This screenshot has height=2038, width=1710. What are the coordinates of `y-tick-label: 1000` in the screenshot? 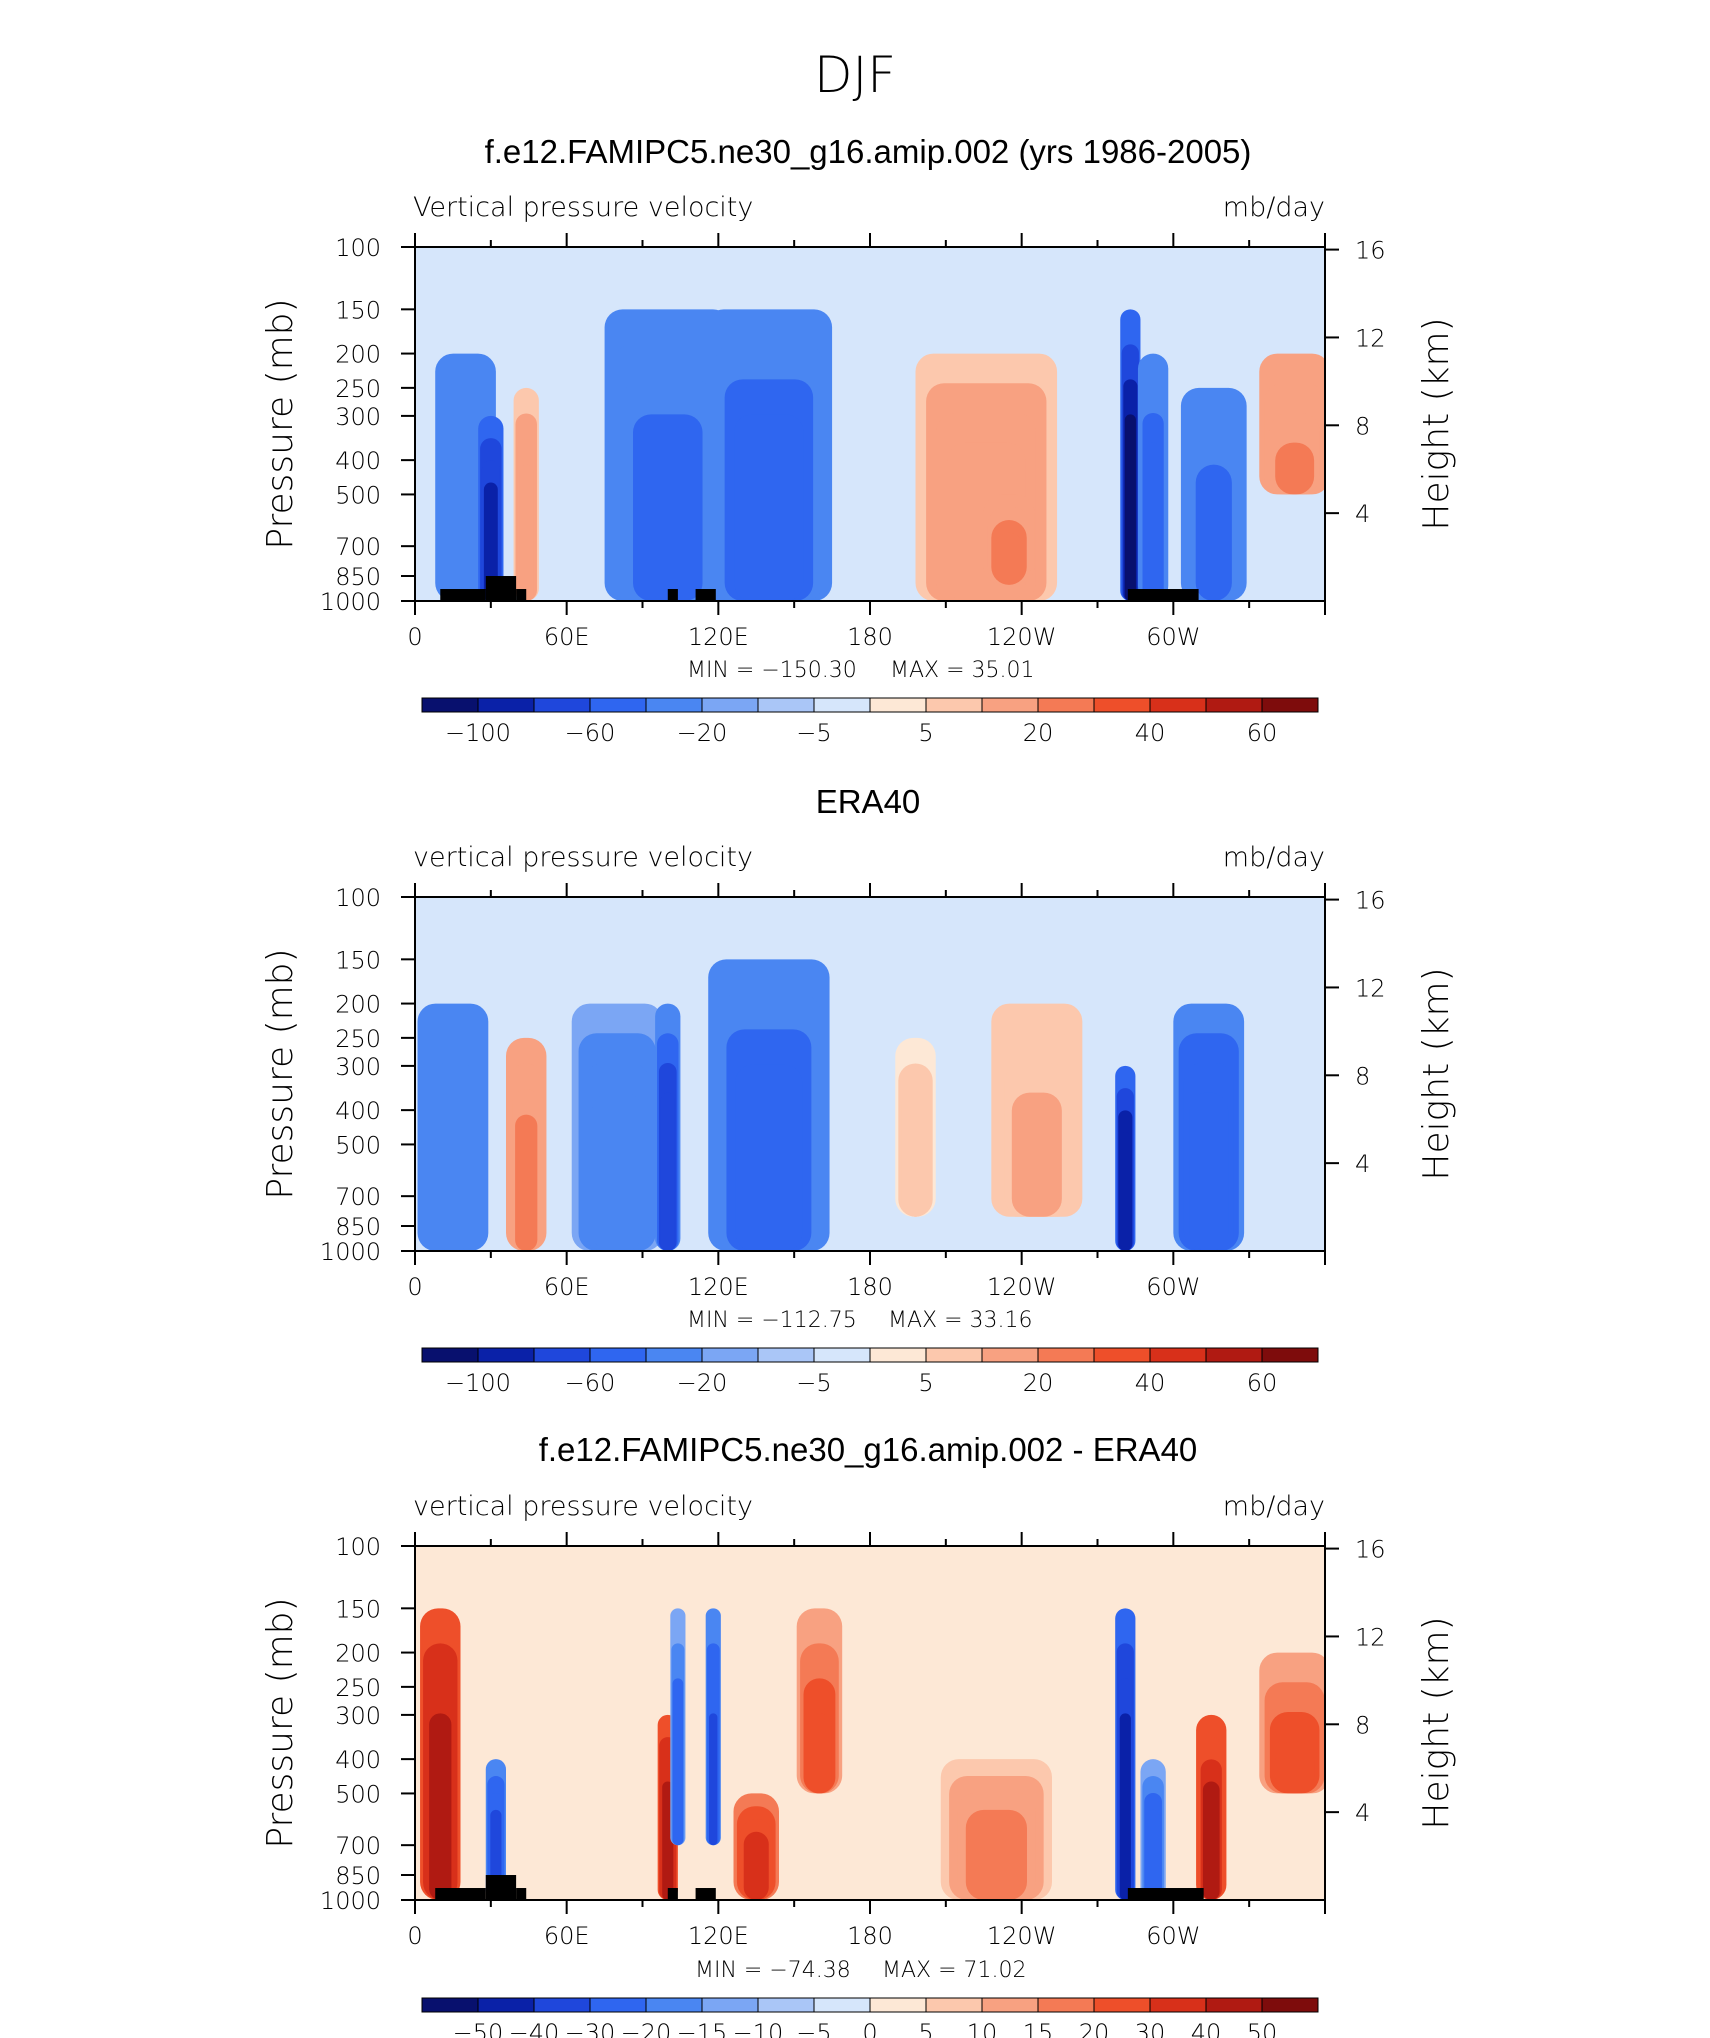 It's located at (350, 1252).